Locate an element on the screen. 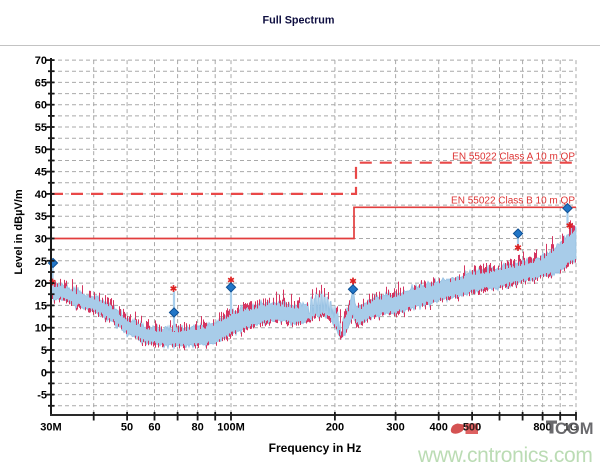 This screenshot has width=600, height=475. svg-text: 1G is located at coordinates (571, 428).